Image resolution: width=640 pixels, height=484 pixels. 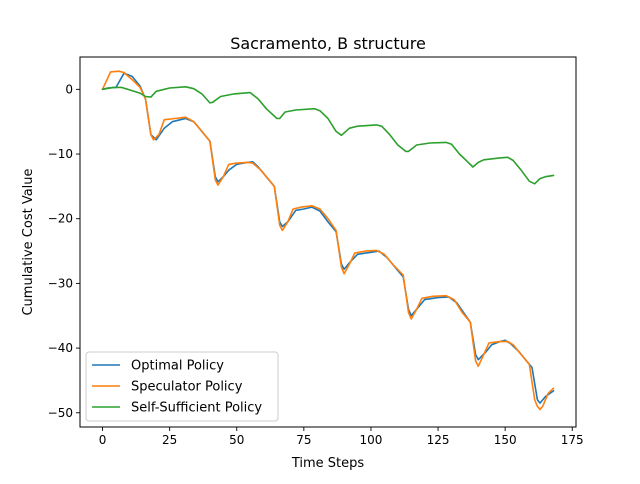 I want to click on legend-label-0: Optimal Policy, so click(x=177, y=366).